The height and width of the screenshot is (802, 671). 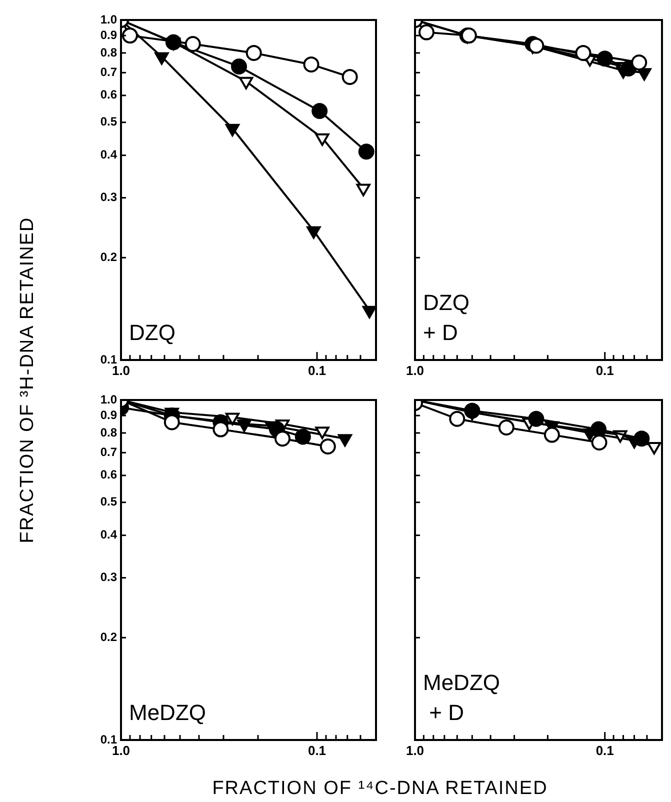 What do you see at coordinates (380, 789) in the screenshot?
I see `x-axis-title: FRACTION OF ¹⁴C-DNA RETAINED` at bounding box center [380, 789].